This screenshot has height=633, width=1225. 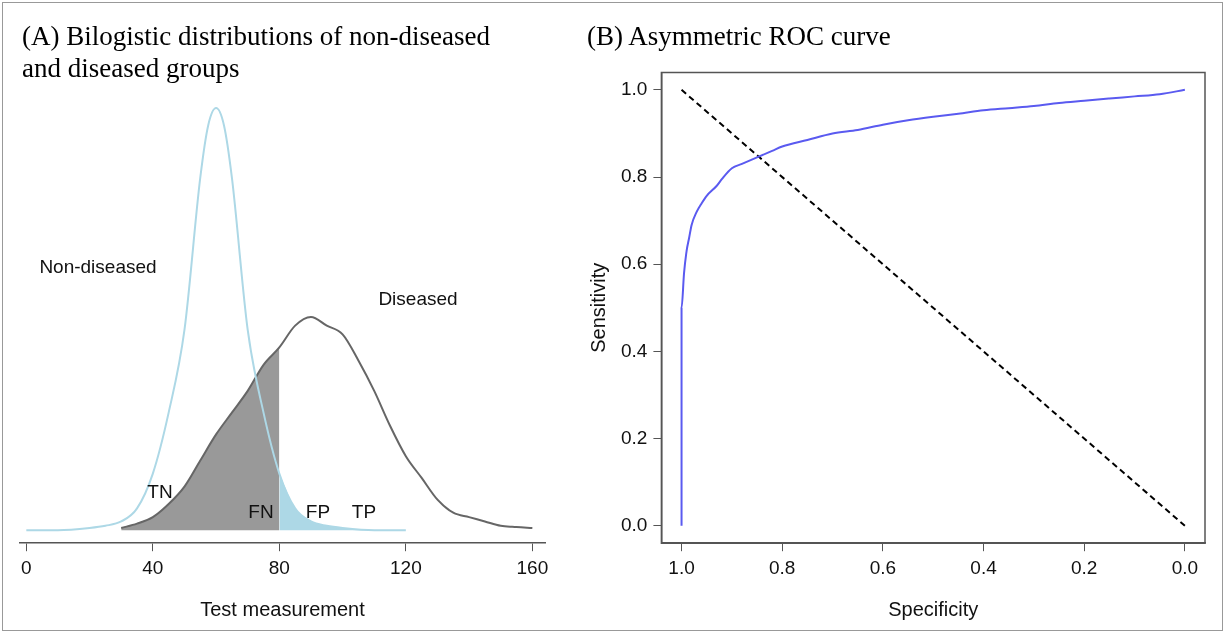 I want to click on x-tick-label: 0.8, so click(x=782, y=567).